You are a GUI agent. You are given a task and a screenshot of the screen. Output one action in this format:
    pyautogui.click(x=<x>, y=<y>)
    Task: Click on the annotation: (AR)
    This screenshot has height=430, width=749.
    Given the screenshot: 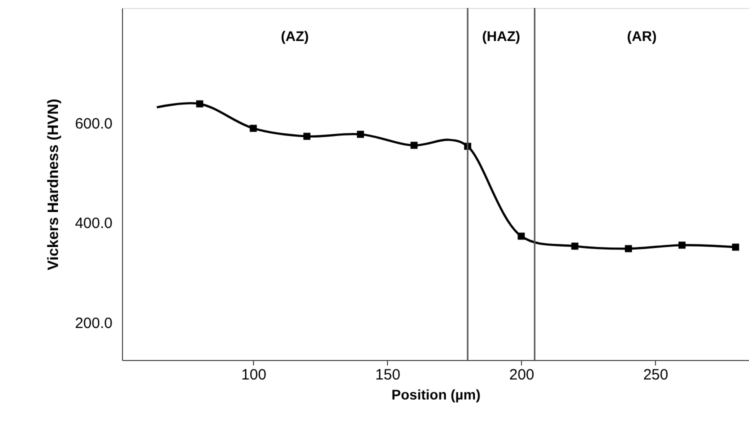 What is the action you would take?
    pyautogui.click(x=642, y=36)
    